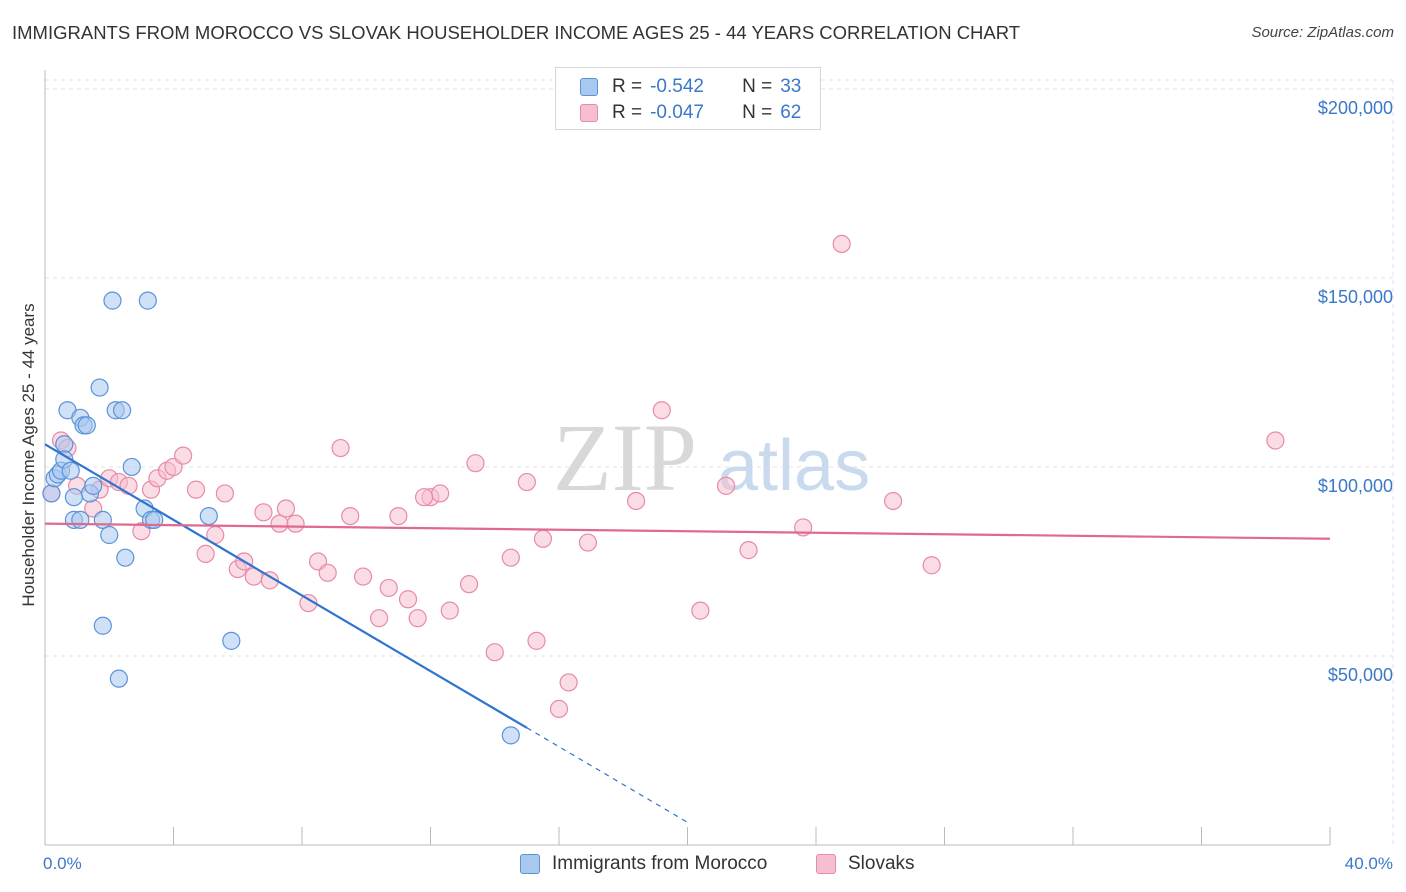  Describe the element at coordinates (711, 457) in the screenshot. I see `watermark: ZIP atlas` at that location.